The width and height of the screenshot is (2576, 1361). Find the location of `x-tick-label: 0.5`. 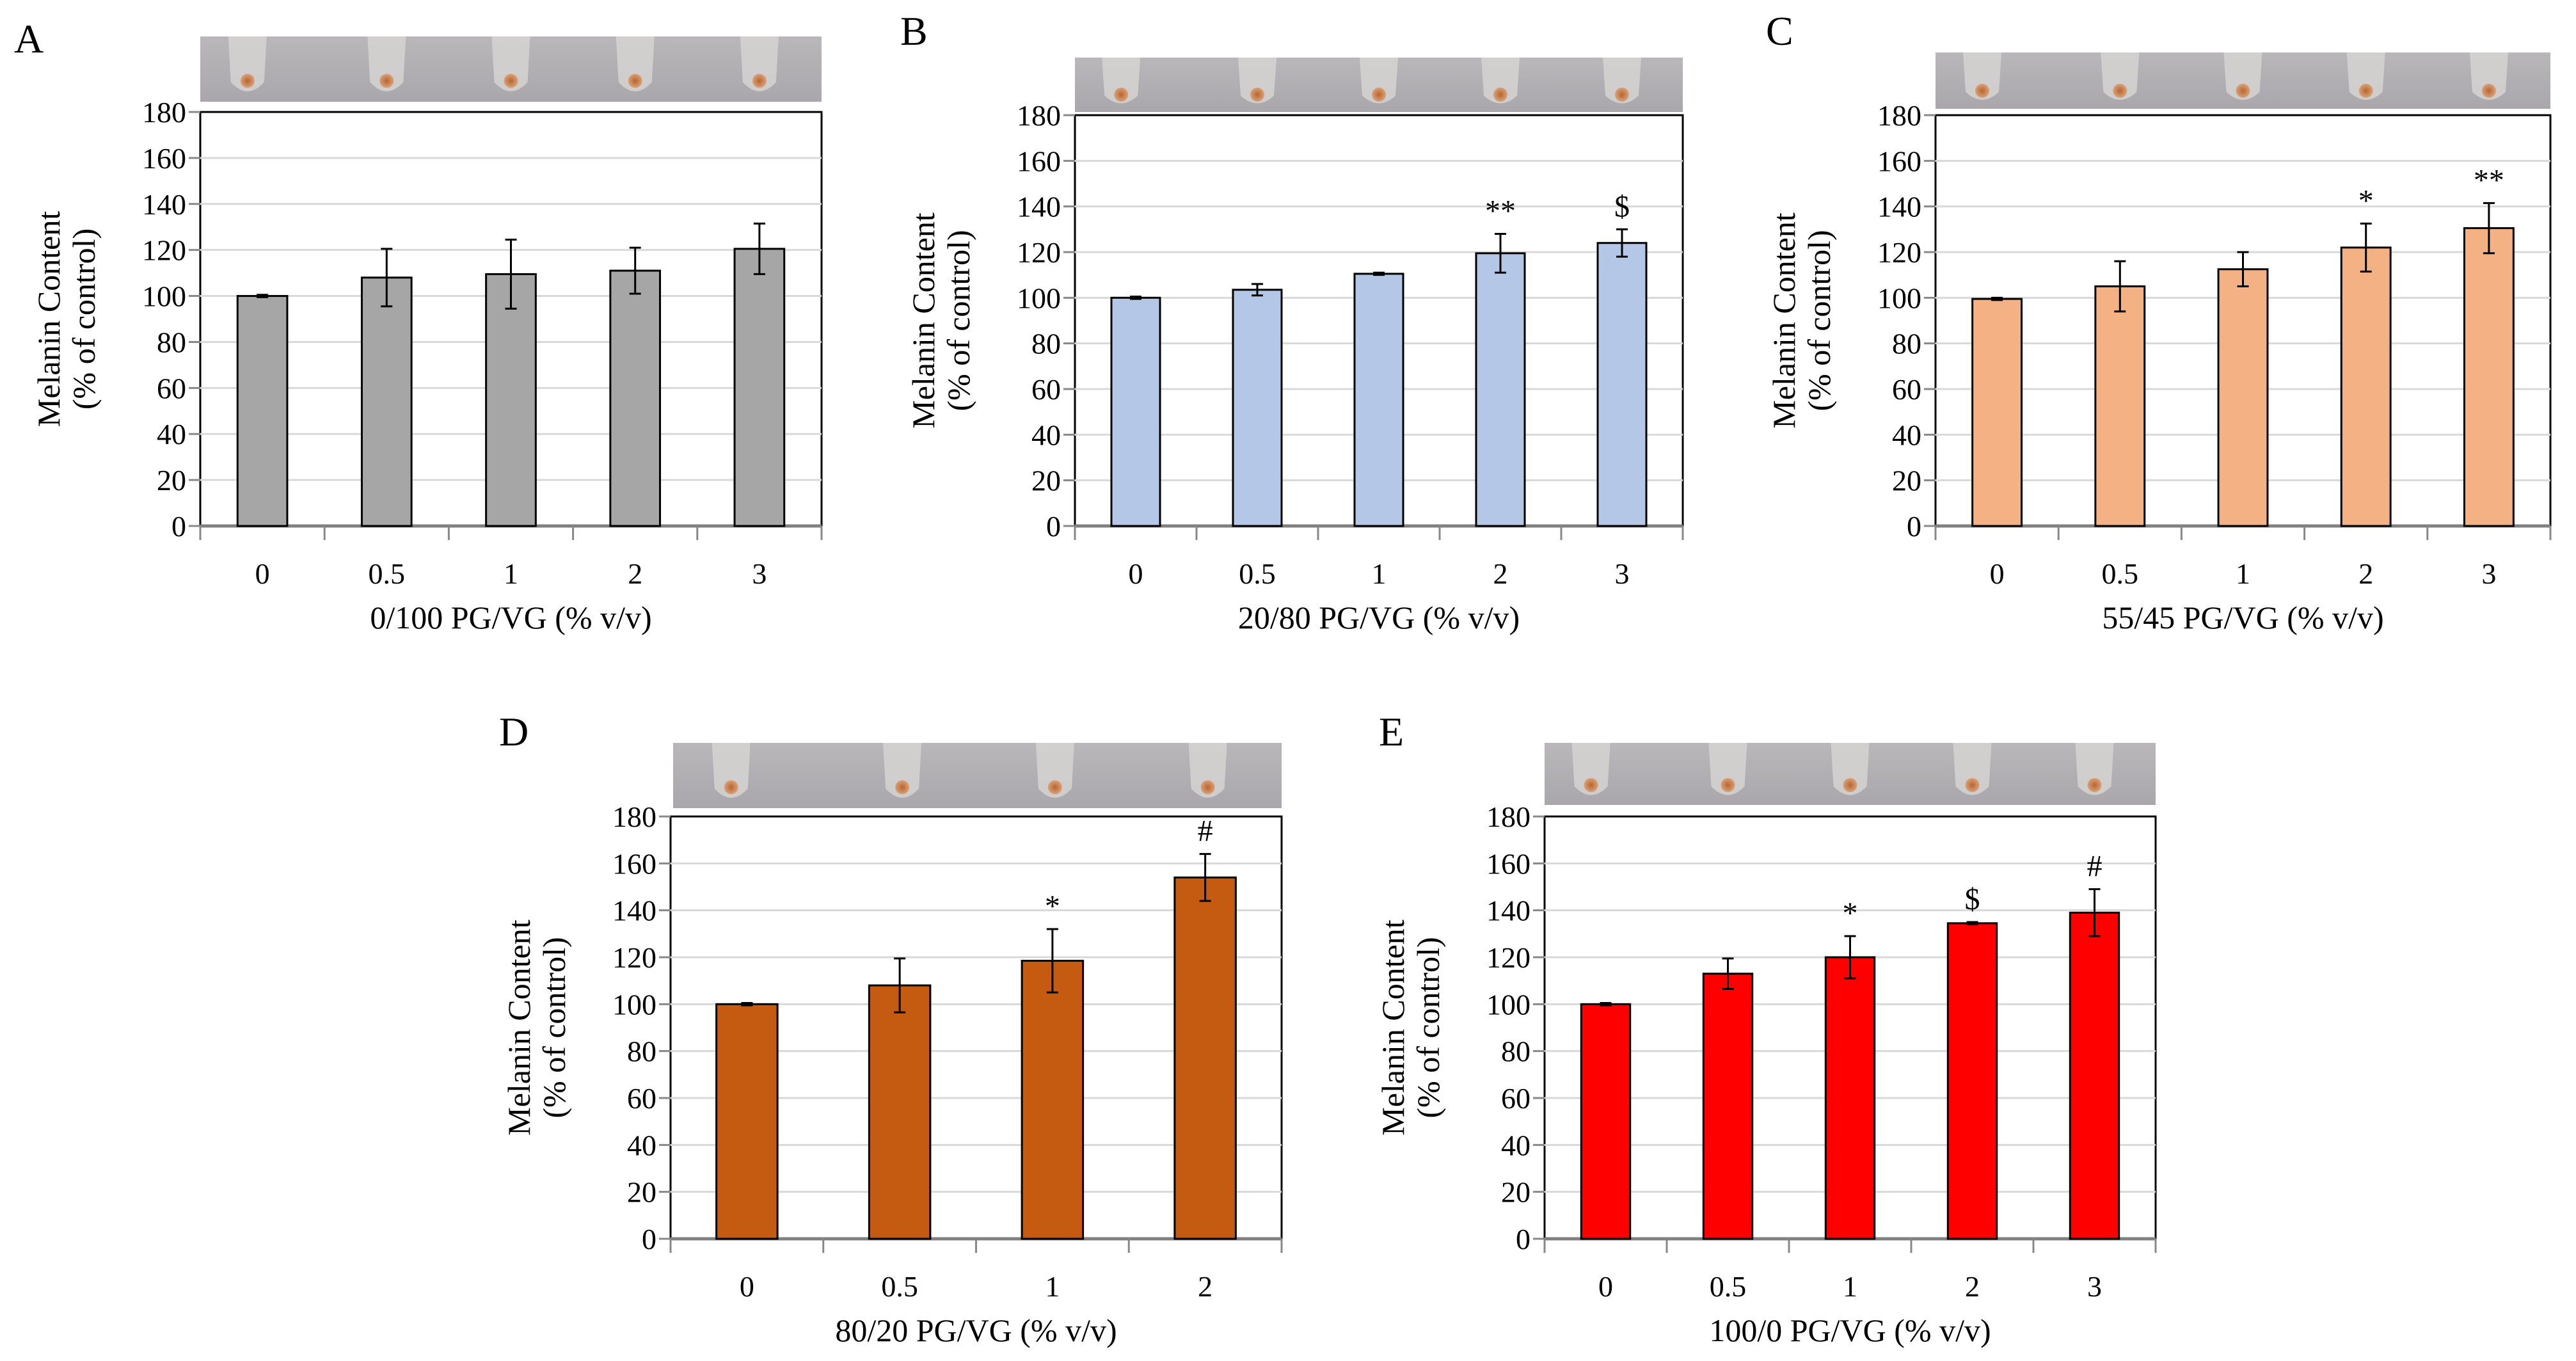

x-tick-label: 0.5 is located at coordinates (2120, 573).